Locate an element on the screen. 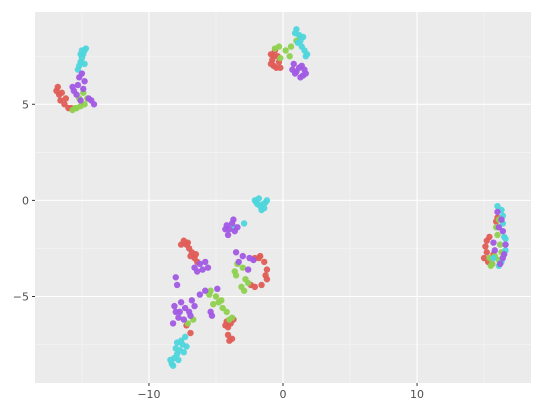 This screenshot has width=543, height=412. y-tick-label: 0 is located at coordinates (25, 200).